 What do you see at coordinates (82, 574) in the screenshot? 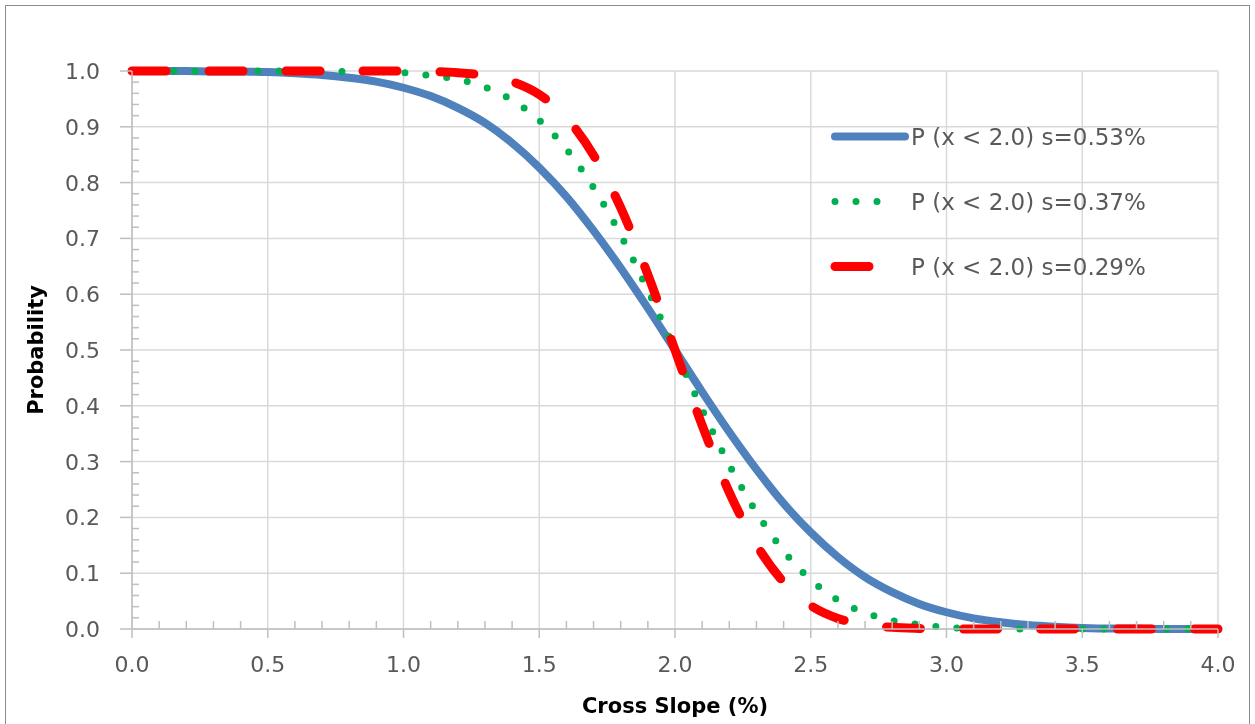
I see `y-tick-label: 0.1` at bounding box center [82, 574].